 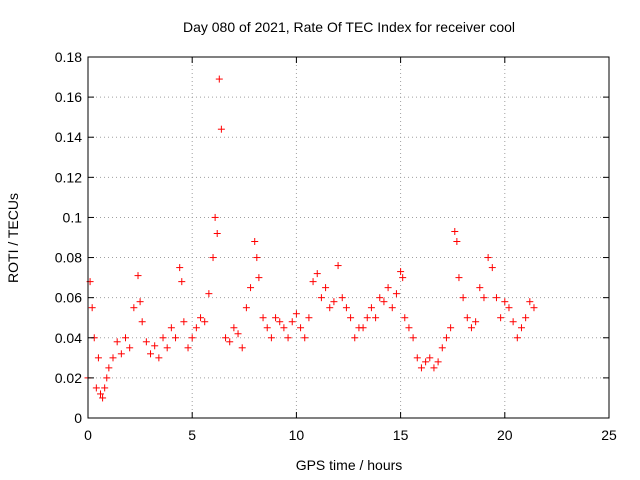 What do you see at coordinates (192, 435) in the screenshot?
I see `x-tick-label: 5` at bounding box center [192, 435].